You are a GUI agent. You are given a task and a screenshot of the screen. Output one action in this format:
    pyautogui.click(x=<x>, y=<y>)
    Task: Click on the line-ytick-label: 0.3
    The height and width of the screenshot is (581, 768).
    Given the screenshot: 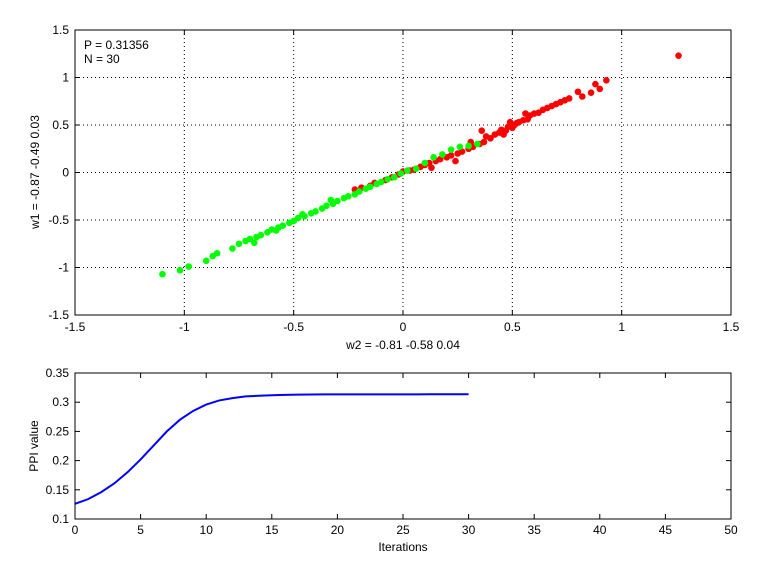 What is the action you would take?
    pyautogui.click(x=60, y=402)
    